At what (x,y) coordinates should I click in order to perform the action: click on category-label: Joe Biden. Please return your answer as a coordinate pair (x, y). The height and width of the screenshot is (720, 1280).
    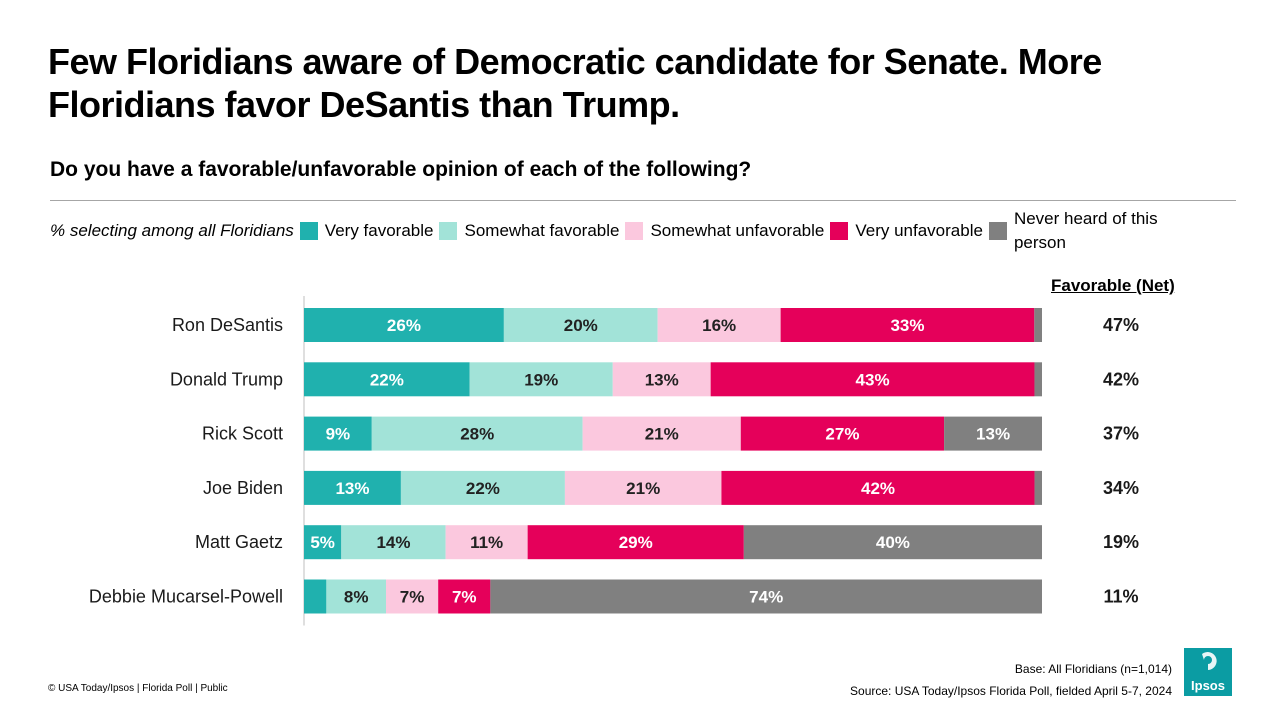
    Looking at the image, I should click on (243, 488).